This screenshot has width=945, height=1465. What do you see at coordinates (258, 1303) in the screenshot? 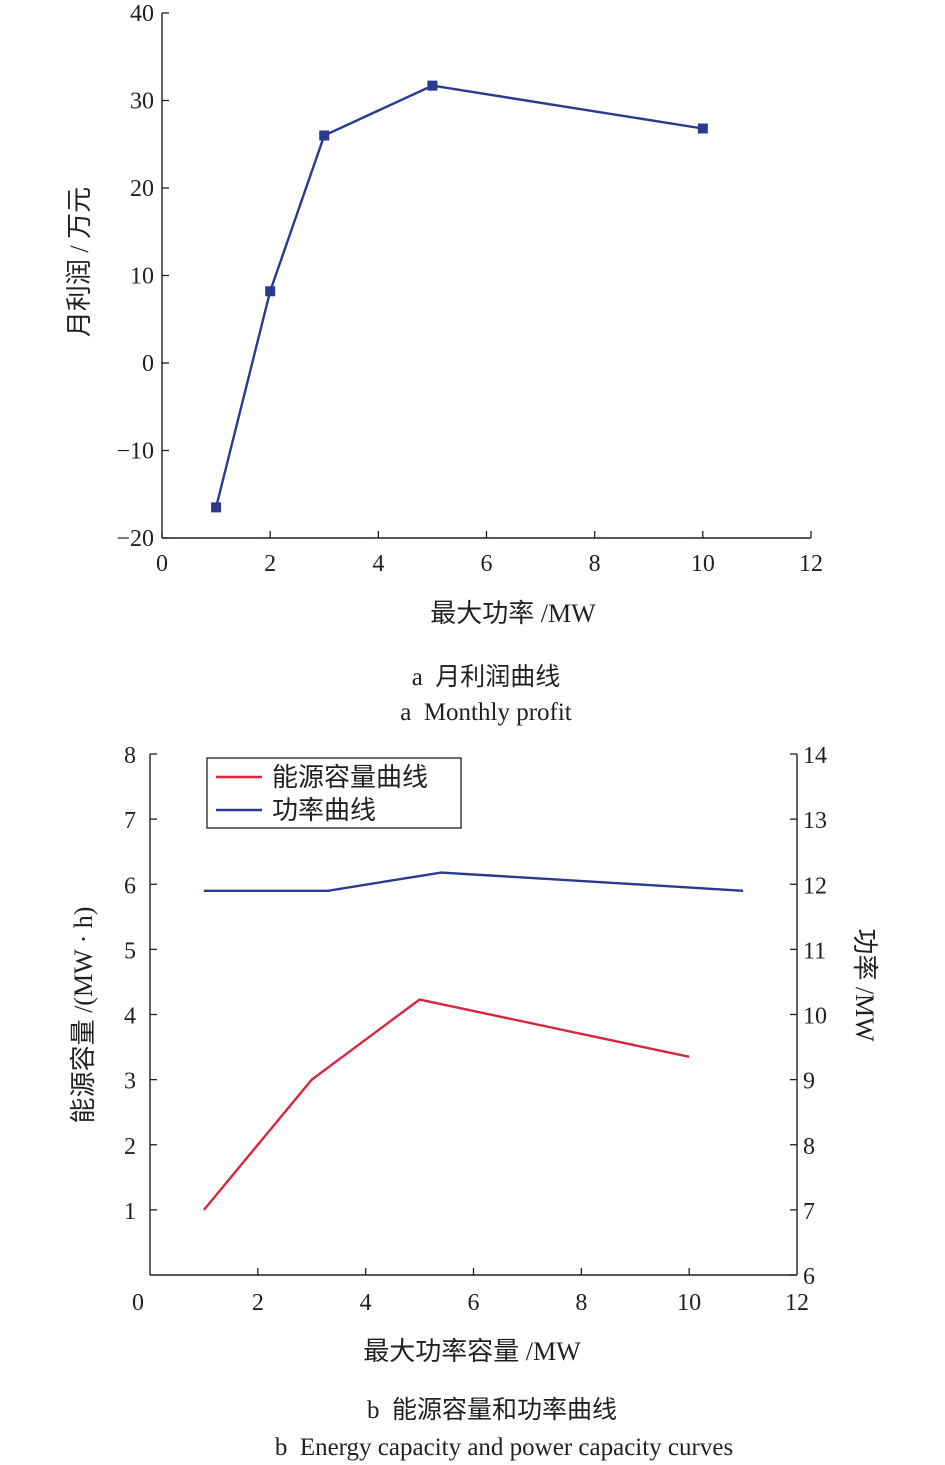
I see `chart-b-xtick-label: 2` at bounding box center [258, 1303].